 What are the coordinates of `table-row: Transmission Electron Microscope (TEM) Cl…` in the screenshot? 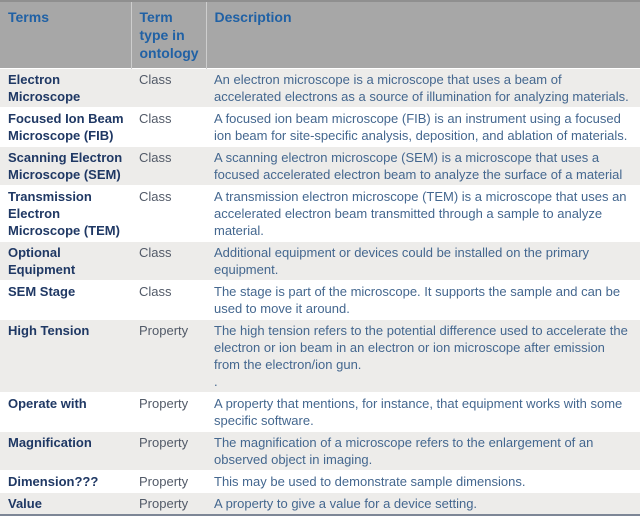 It's located at (320, 213).